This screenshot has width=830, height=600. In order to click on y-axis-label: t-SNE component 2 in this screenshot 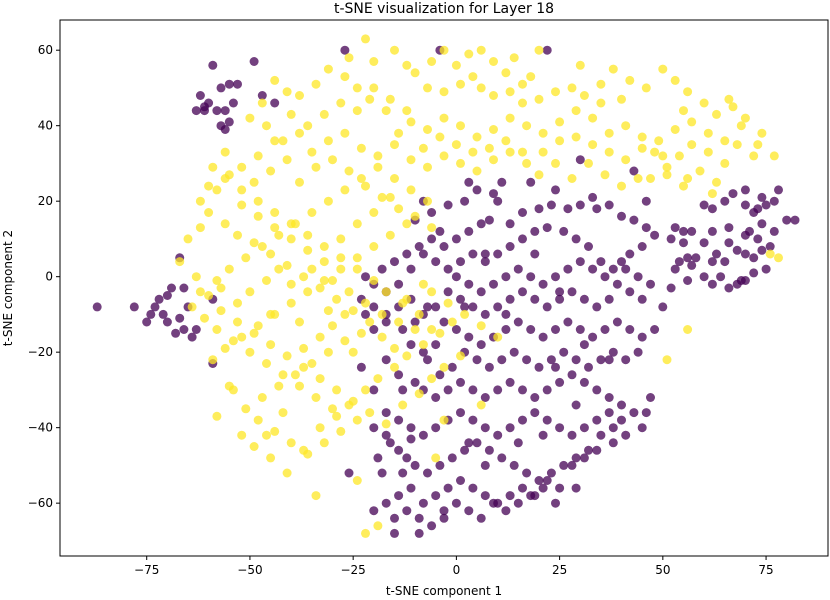, I will do `click(8, 288)`.